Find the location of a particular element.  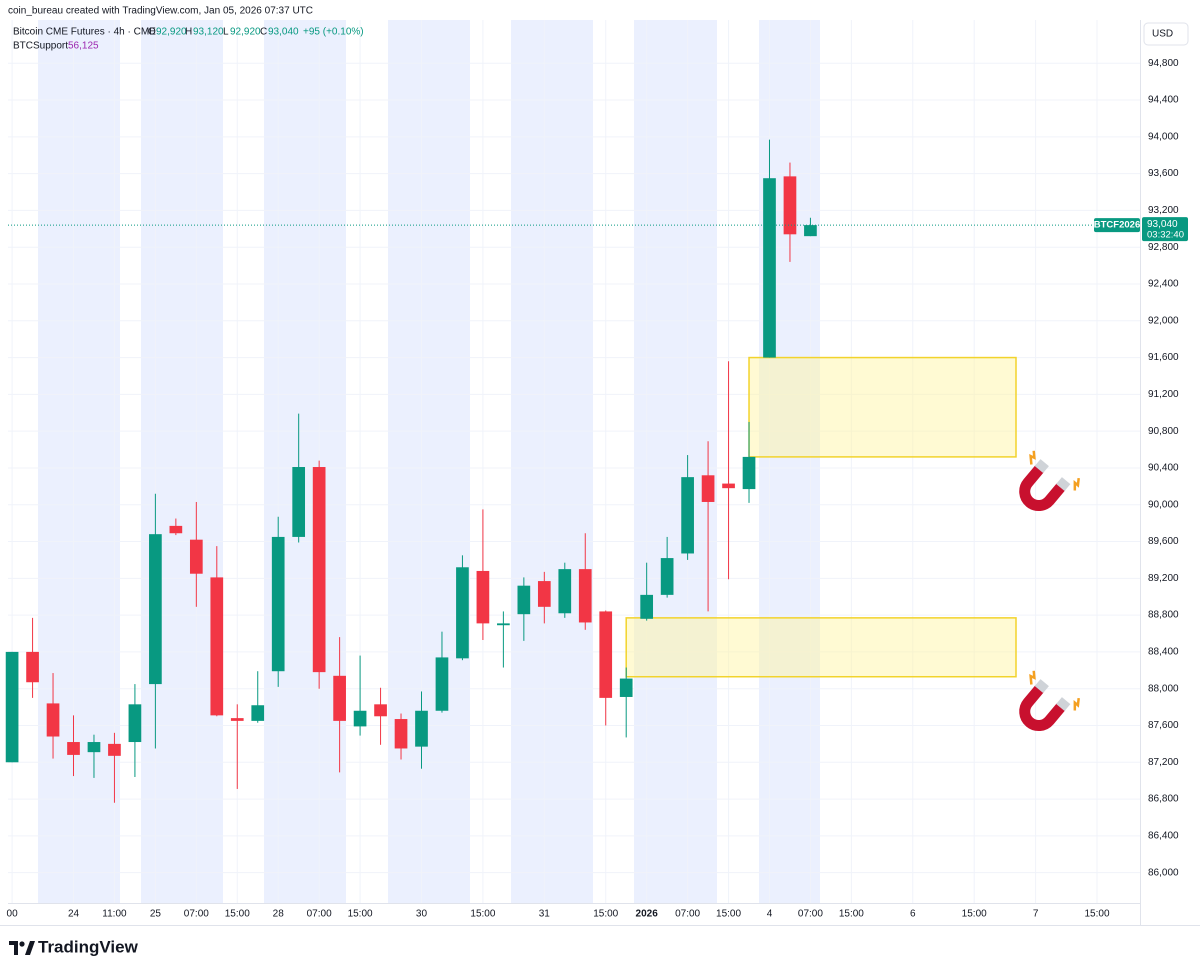

legend-key: C is located at coordinates (263, 32).